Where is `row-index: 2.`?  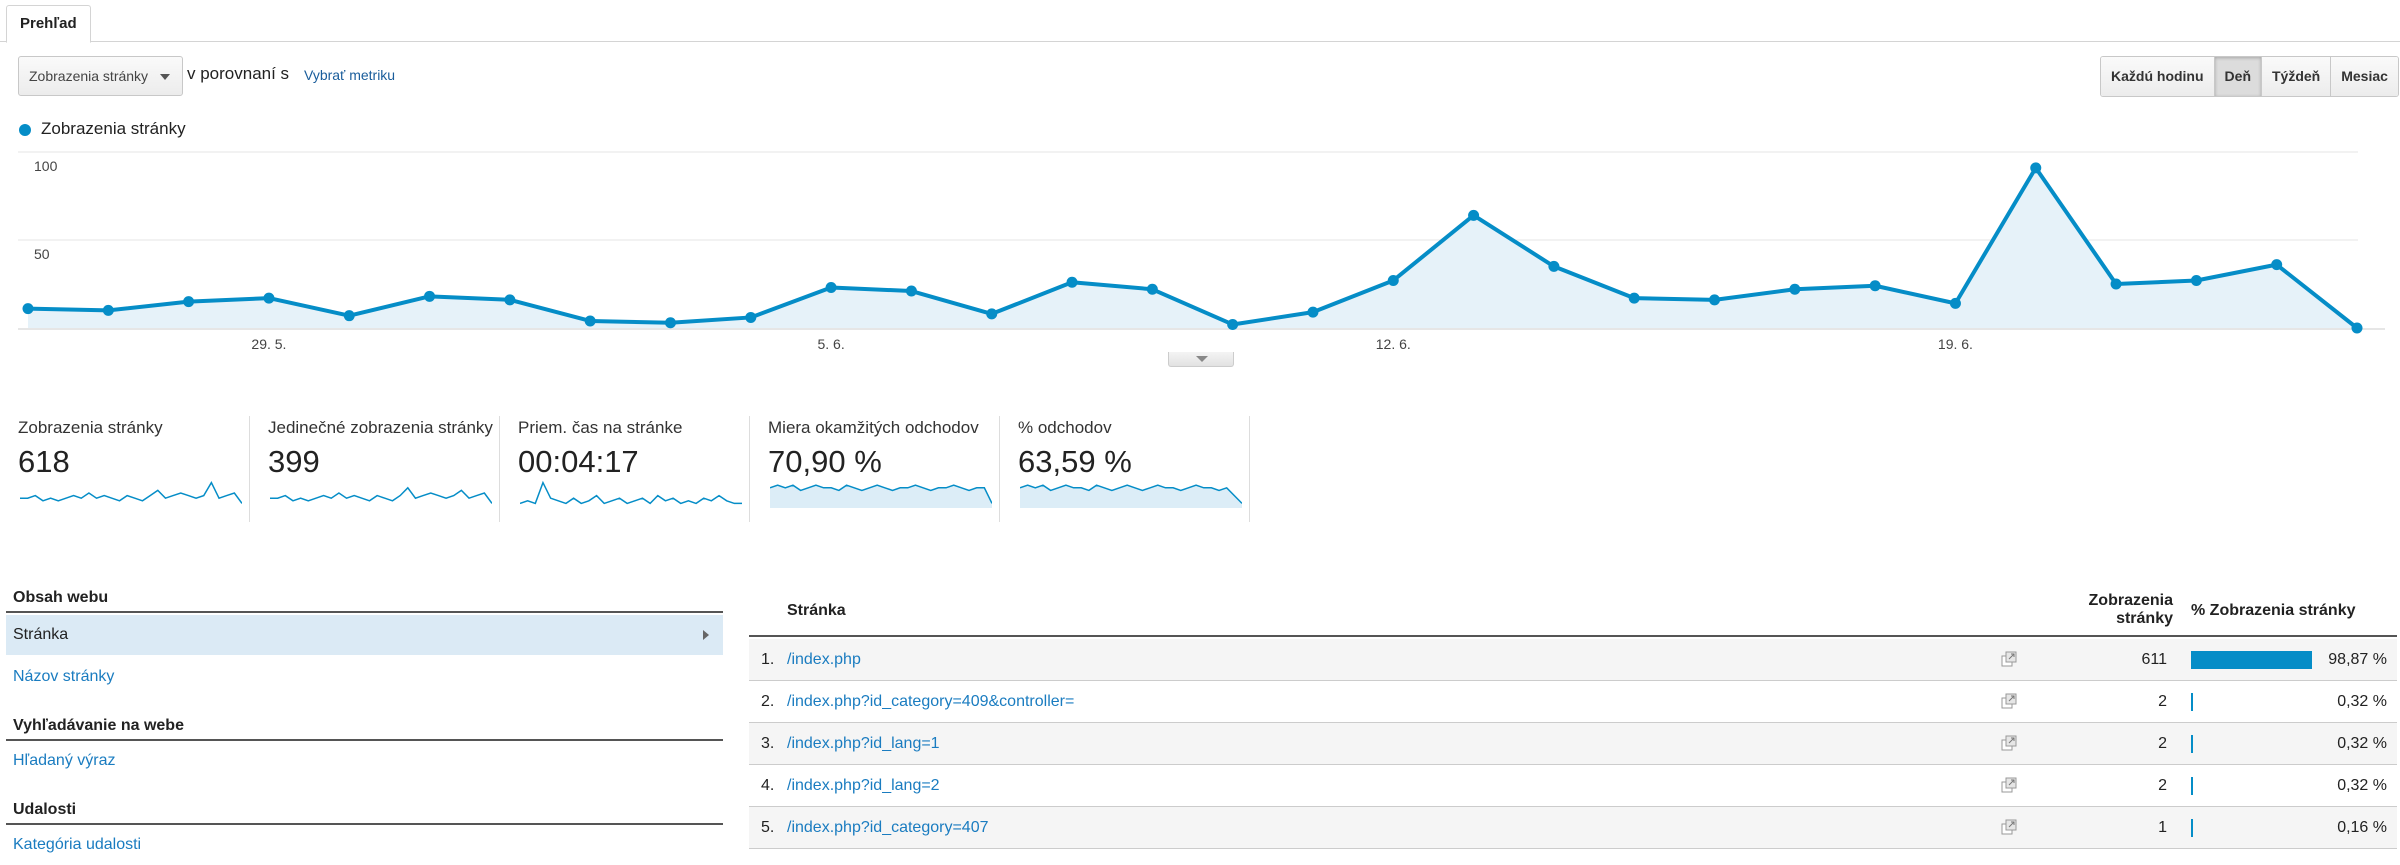 row-index: 2. is located at coordinates (768, 701).